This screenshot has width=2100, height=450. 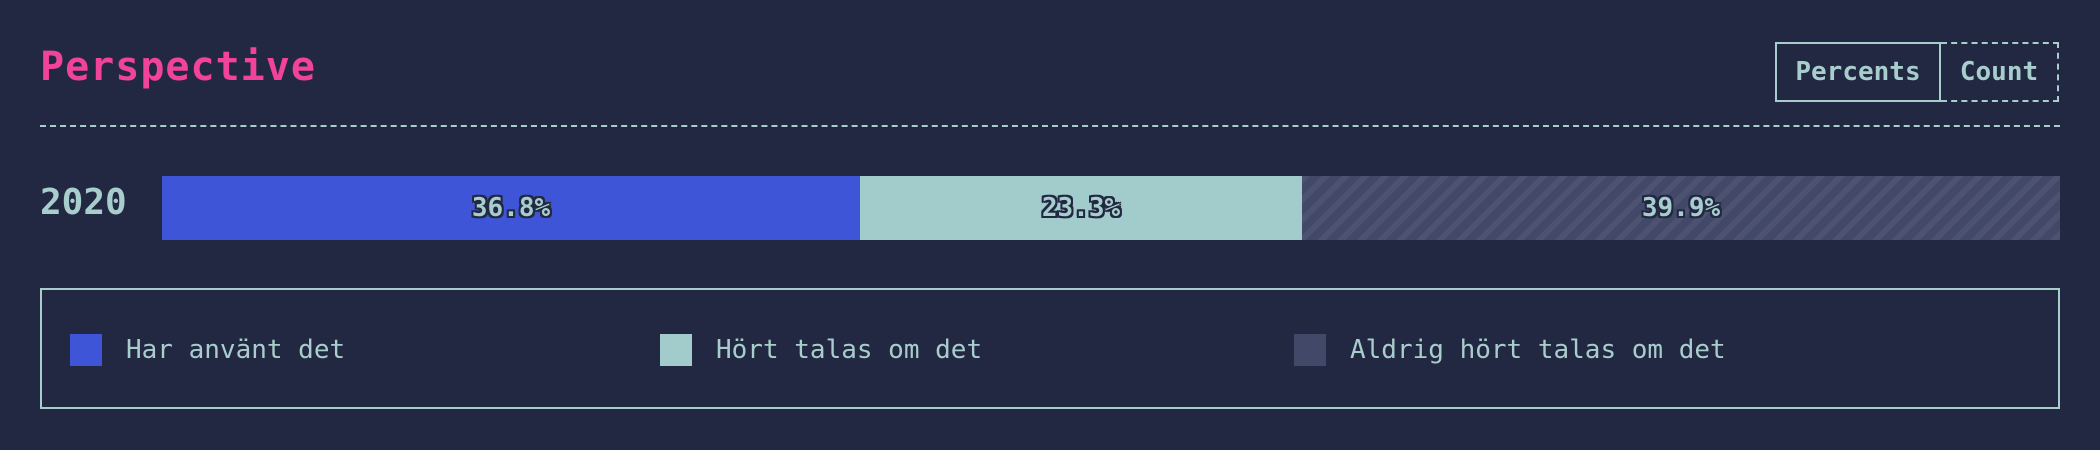 What do you see at coordinates (1050, 126) in the screenshot?
I see `title-divider` at bounding box center [1050, 126].